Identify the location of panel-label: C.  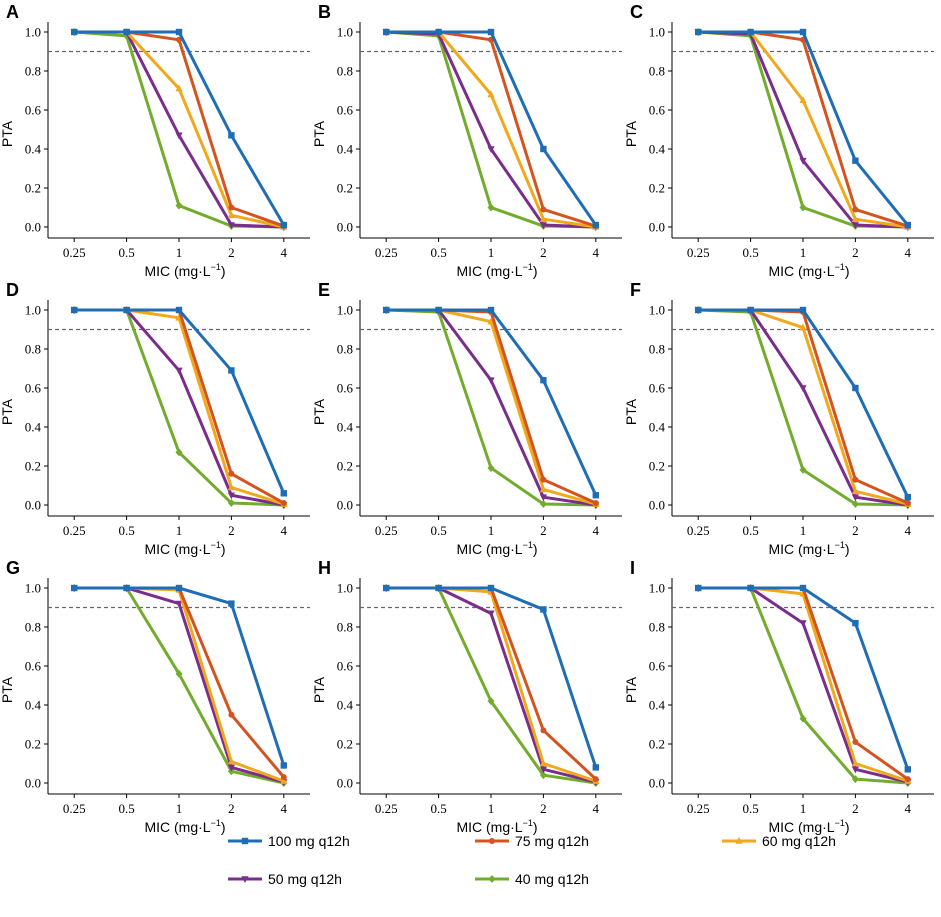
(636, 12).